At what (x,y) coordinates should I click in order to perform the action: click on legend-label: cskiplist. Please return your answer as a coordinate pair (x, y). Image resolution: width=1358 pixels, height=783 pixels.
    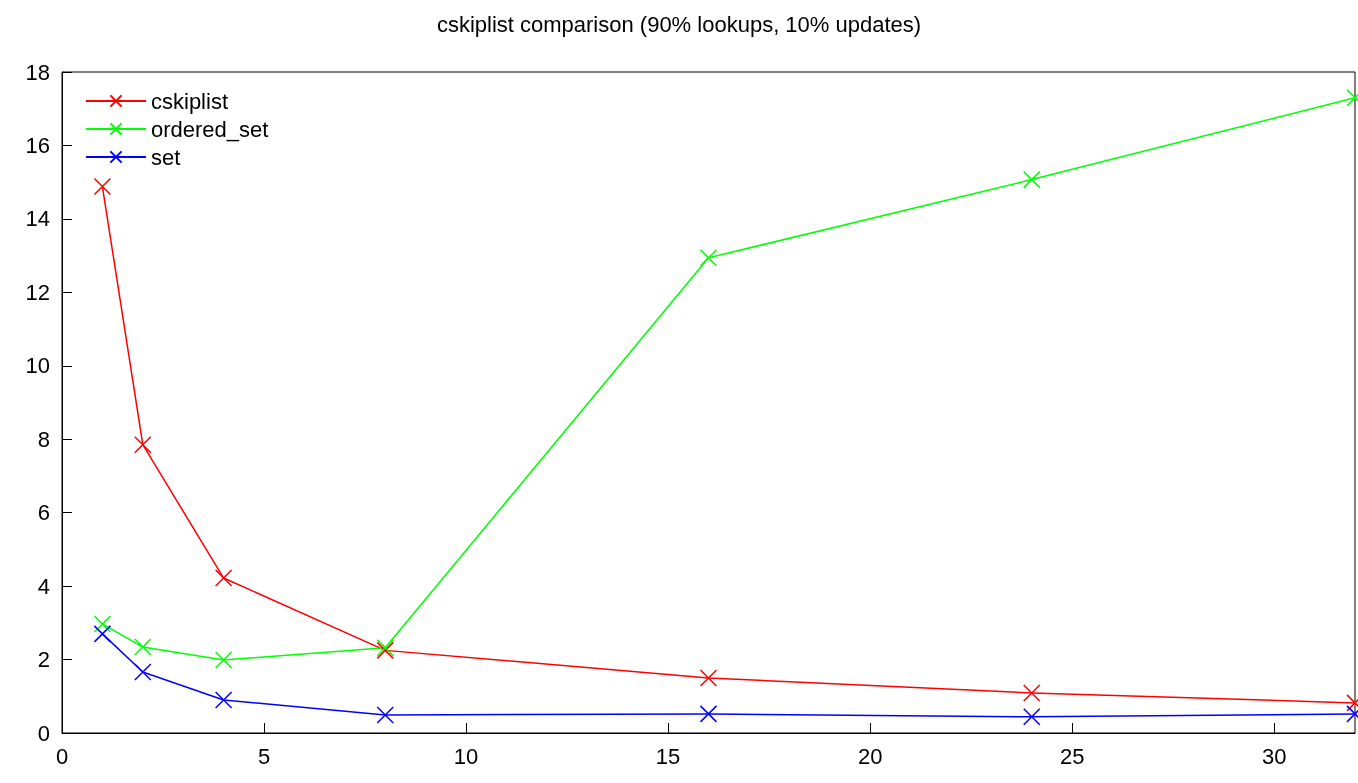
    Looking at the image, I should click on (190, 101).